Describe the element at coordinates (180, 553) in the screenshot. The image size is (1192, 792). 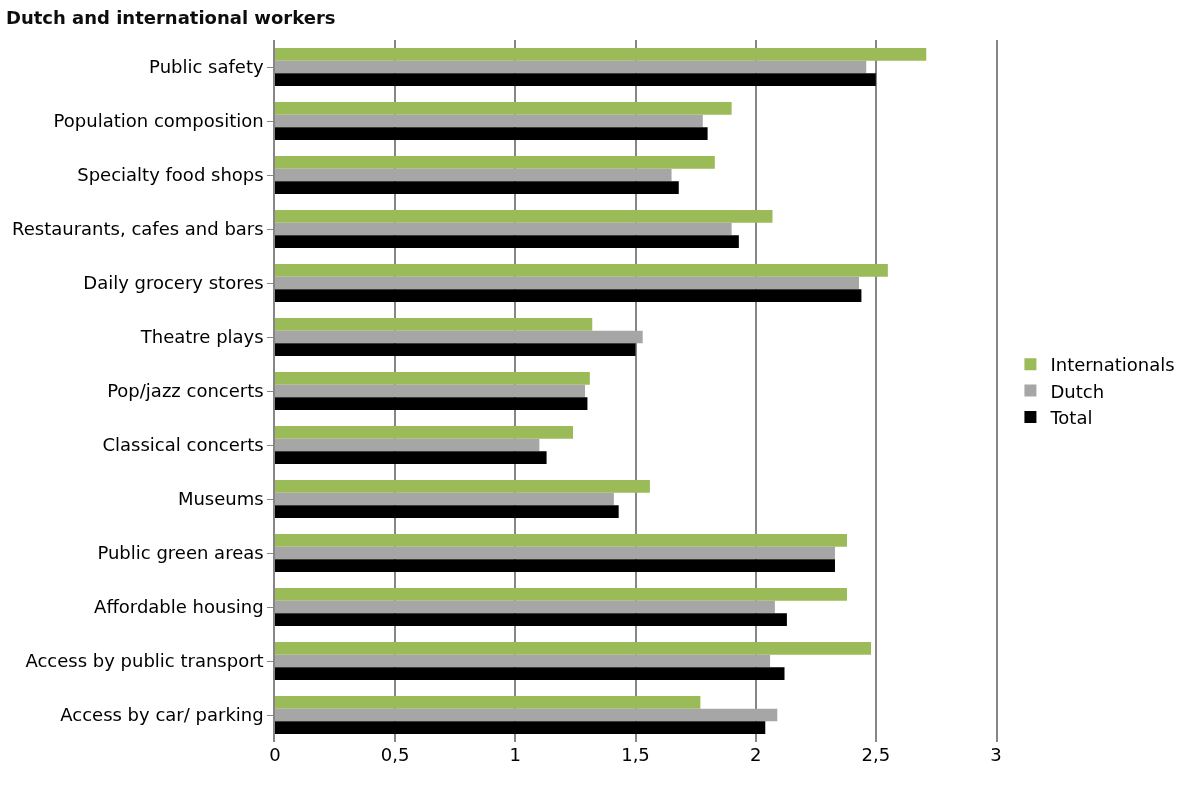
I see `y-tick-label: Public green areas` at that location.